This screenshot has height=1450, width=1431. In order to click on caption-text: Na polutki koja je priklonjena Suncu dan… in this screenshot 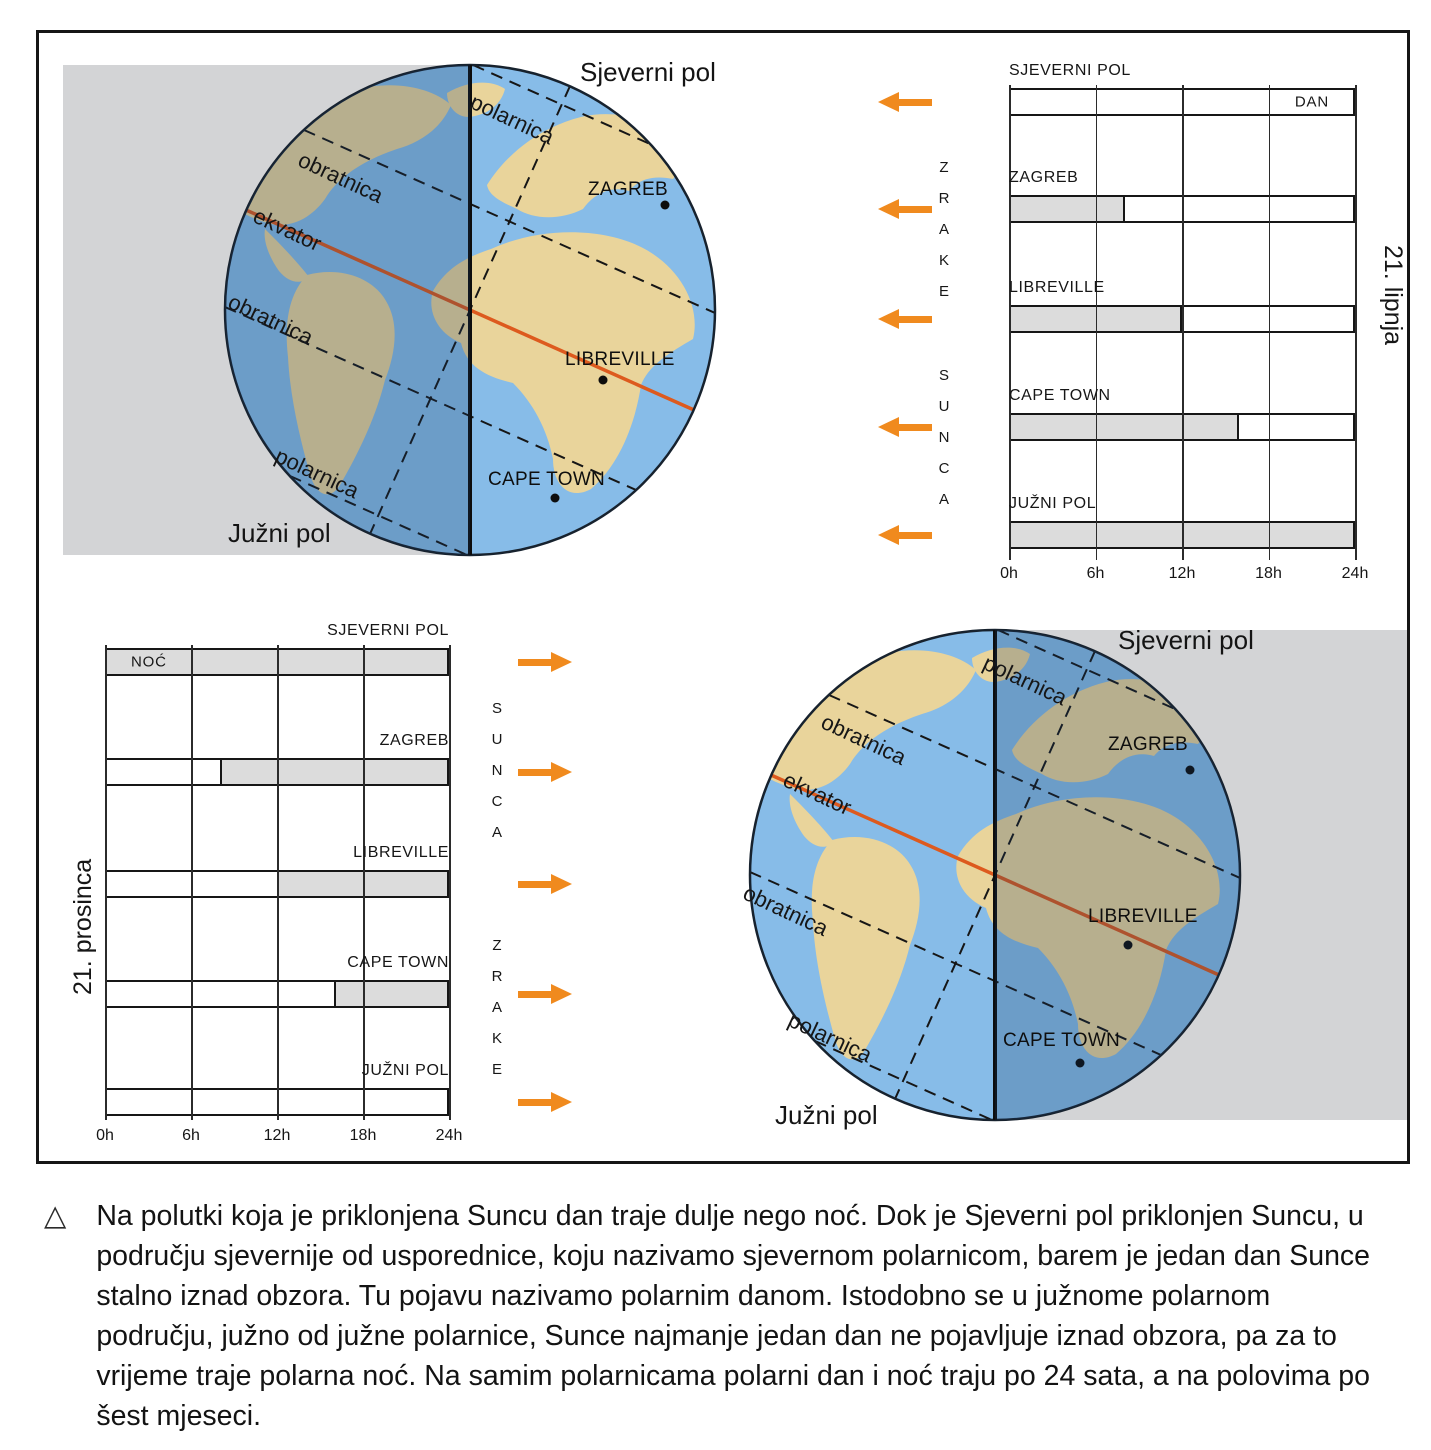, I will do `click(733, 1316)`.